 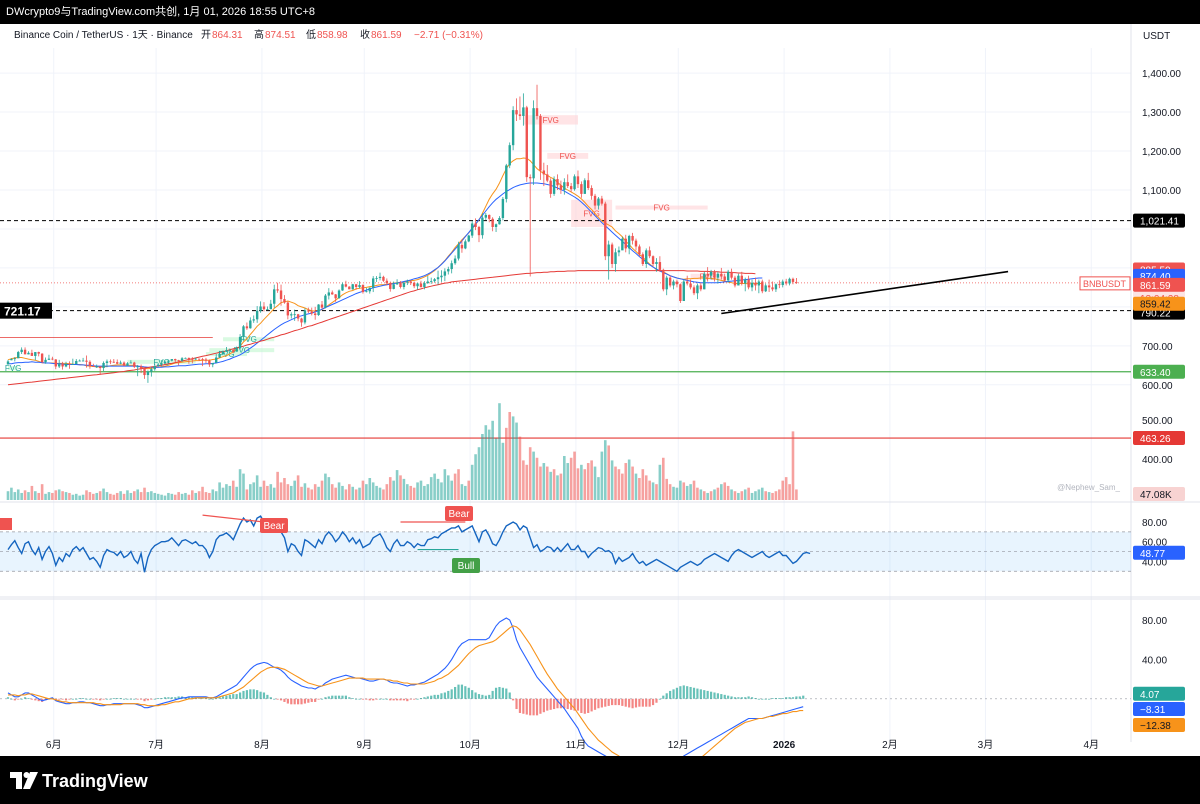 I want to click on tradingview-logo-icon: TradingView, so click(x=95, y=781).